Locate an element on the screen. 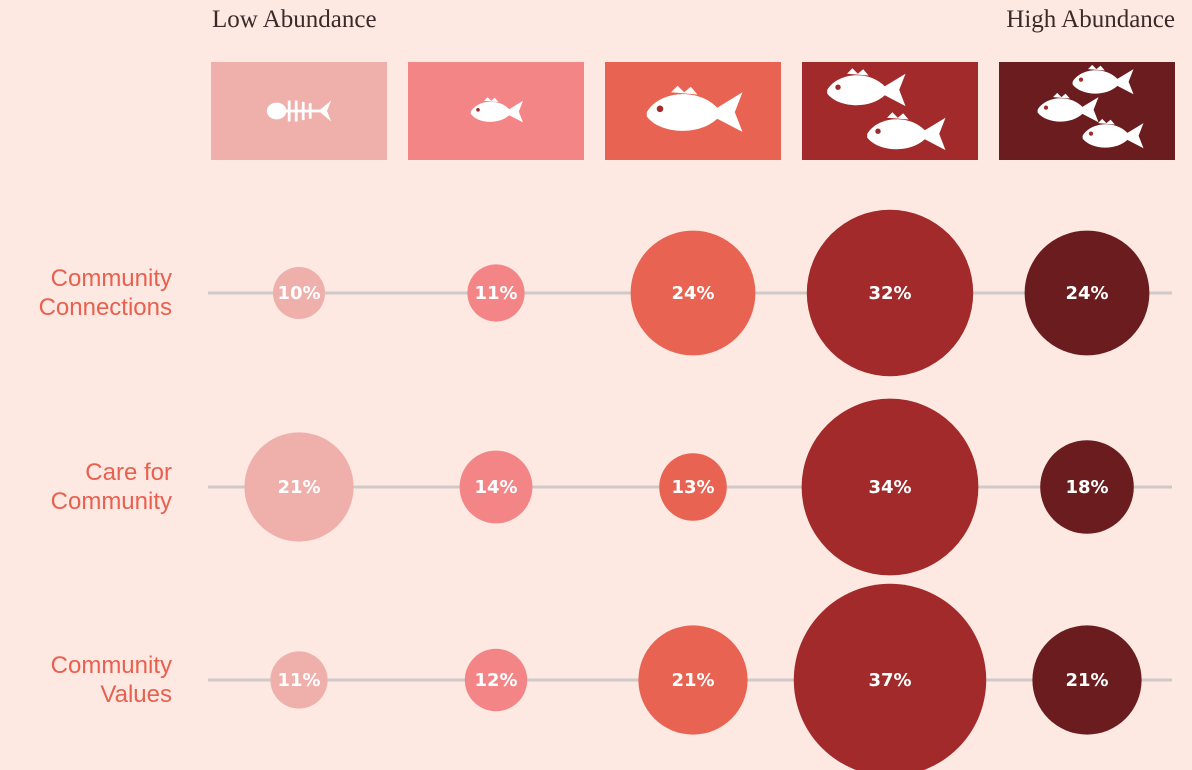  value-label: 18% is located at coordinates (1086, 487).